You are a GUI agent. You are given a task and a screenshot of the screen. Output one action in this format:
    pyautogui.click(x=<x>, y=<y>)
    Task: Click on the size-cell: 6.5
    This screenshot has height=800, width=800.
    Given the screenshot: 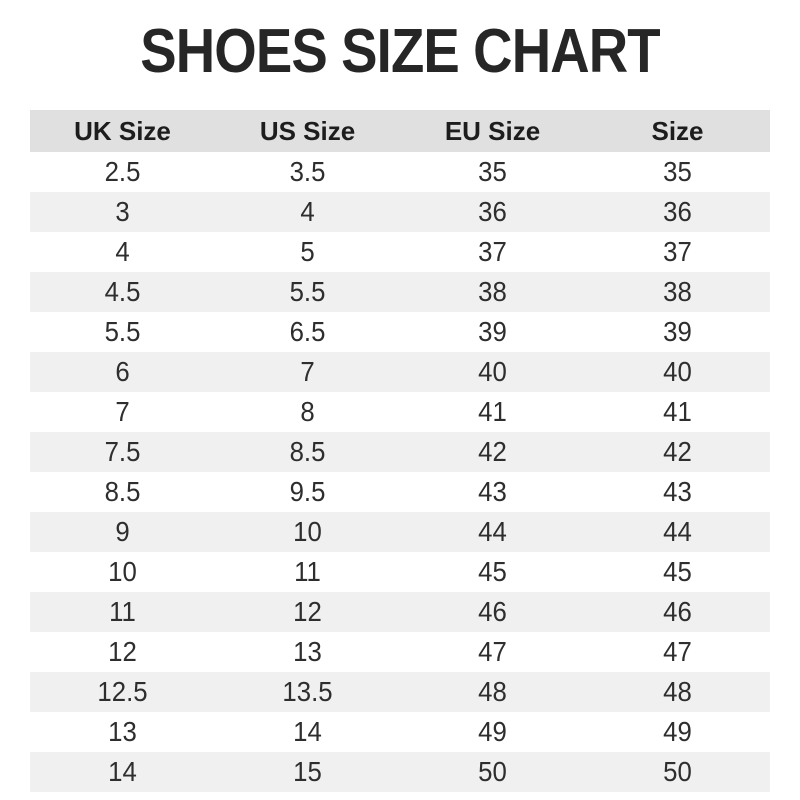 What is the action you would take?
    pyautogui.click(x=307, y=331)
    